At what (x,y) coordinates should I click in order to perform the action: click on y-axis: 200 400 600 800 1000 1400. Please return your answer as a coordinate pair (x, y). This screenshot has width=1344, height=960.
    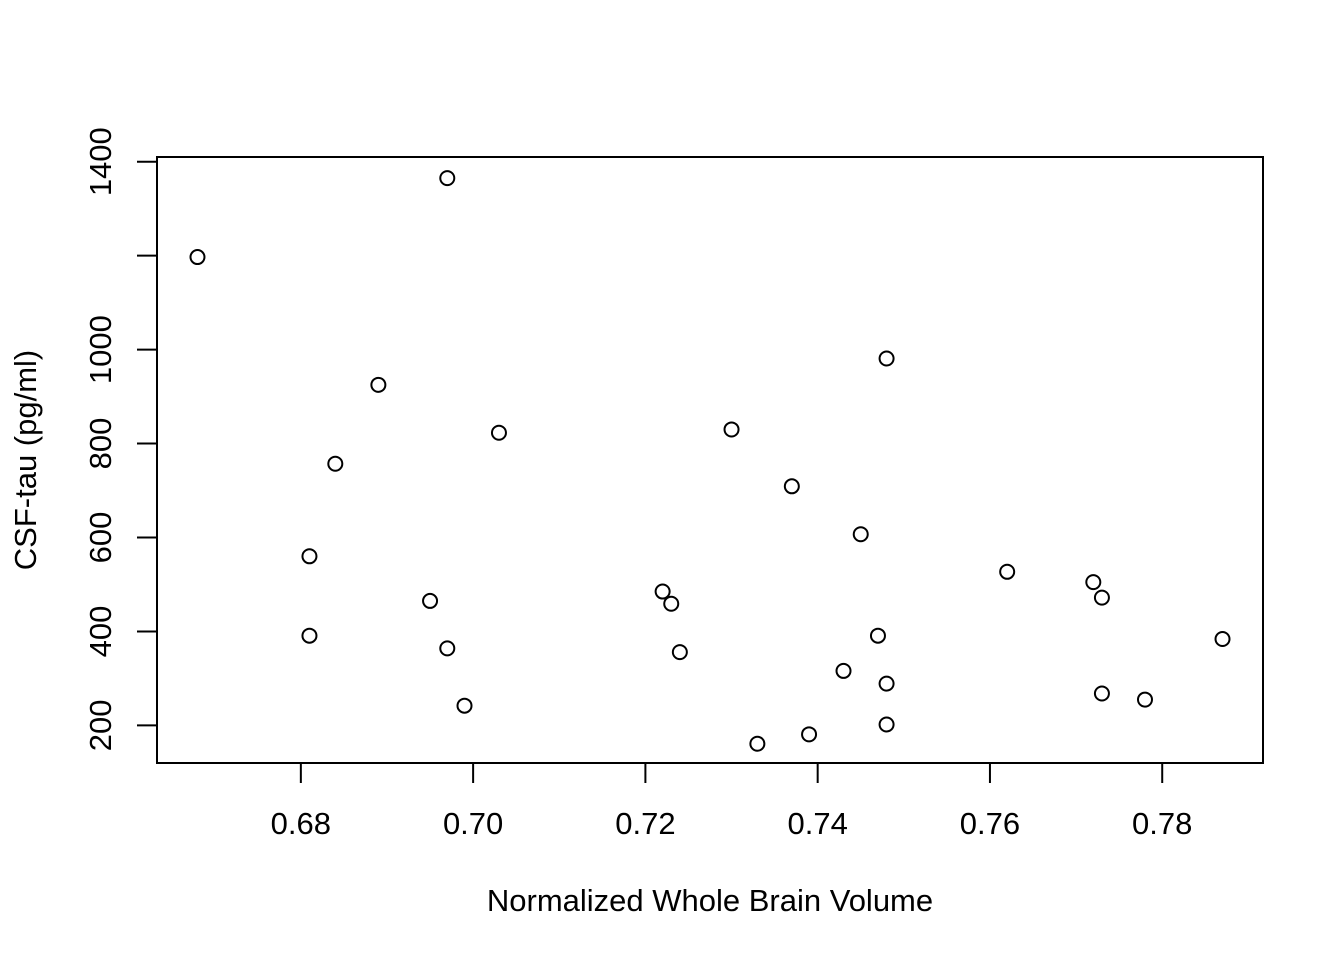
    Looking at the image, I should click on (120, 439).